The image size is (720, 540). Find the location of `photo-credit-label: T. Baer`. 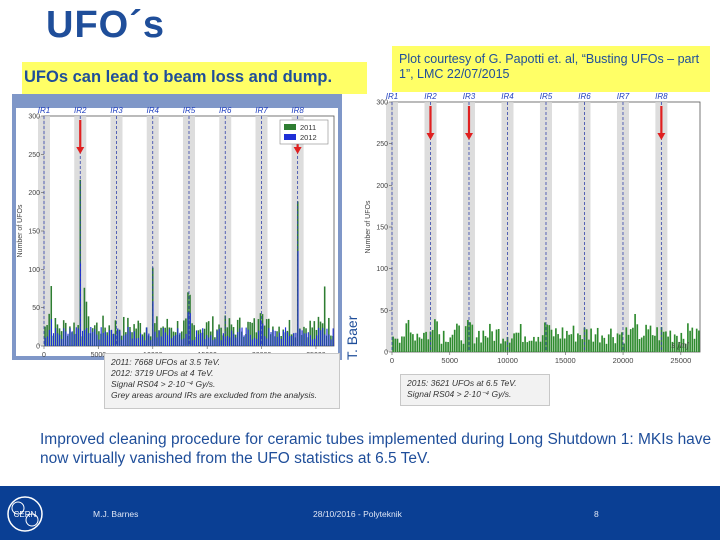

photo-credit-label: T. Baer is located at coordinates (352, 337).